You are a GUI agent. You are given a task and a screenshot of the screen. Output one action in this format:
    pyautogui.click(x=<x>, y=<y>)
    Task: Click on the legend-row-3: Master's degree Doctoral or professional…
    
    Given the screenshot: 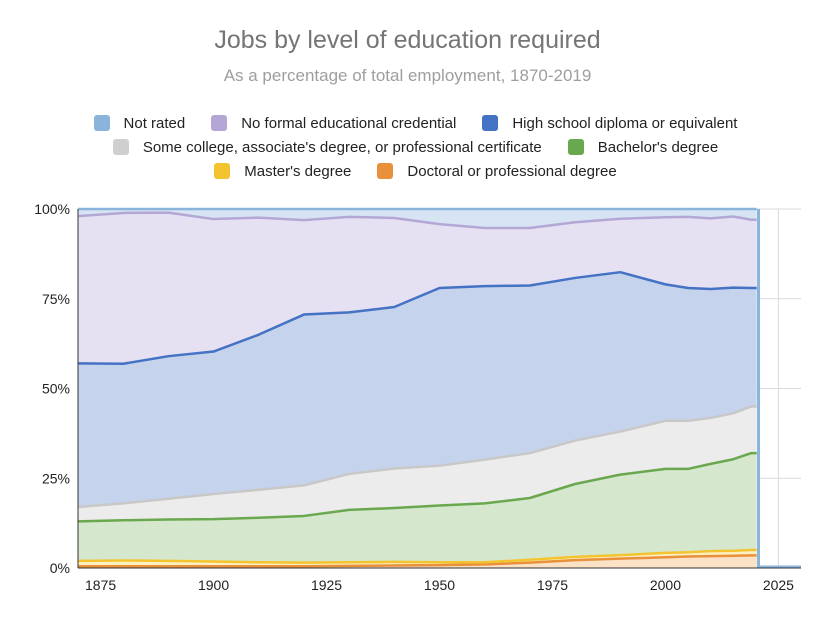 What is the action you would take?
    pyautogui.click(x=415, y=171)
    